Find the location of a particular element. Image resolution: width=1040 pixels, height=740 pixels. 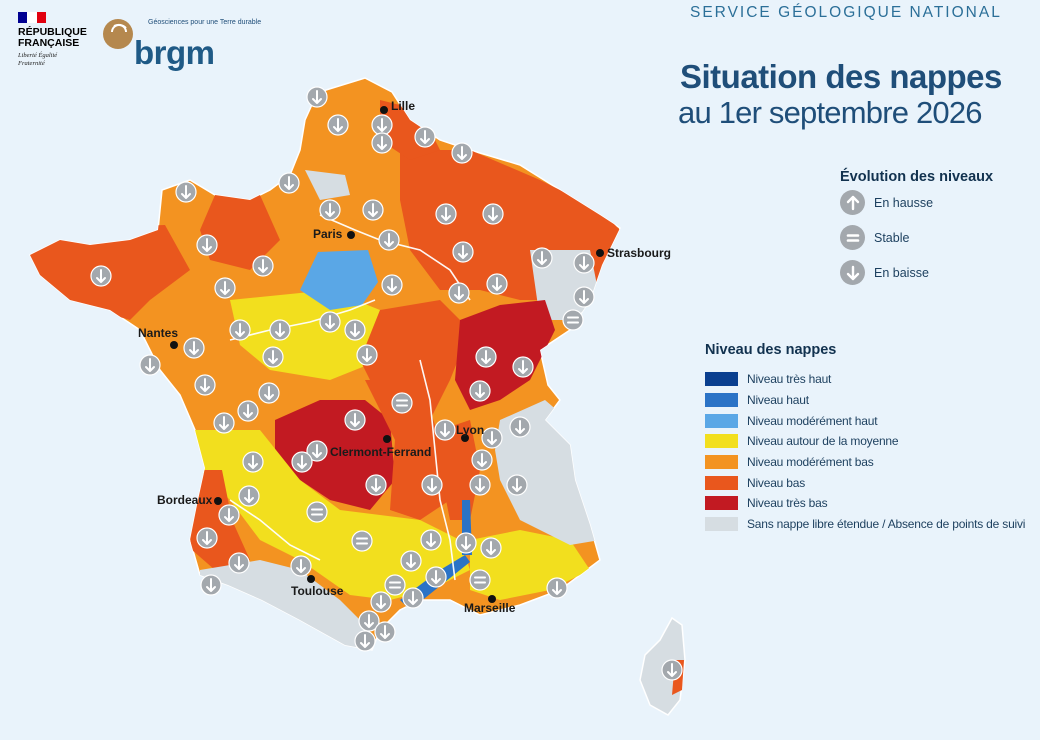

region-ardennes-sans is located at coordinates (327, 185).